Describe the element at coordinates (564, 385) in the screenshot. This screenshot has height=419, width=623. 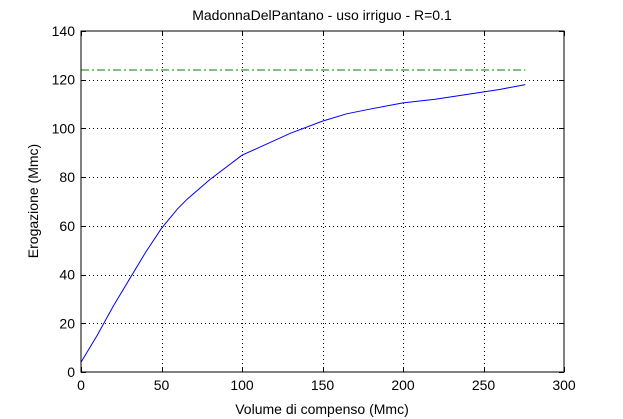
I see `x-tick-label: 300` at that location.